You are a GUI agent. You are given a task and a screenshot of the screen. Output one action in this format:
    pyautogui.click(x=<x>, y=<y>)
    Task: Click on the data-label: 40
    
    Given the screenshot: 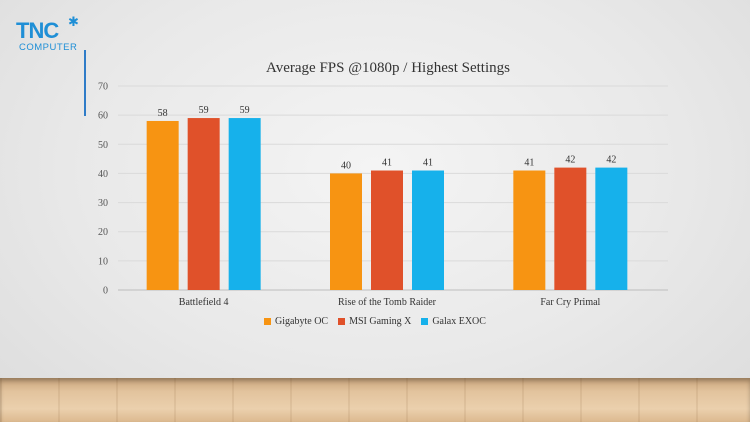 What is the action you would take?
    pyautogui.click(x=346, y=165)
    